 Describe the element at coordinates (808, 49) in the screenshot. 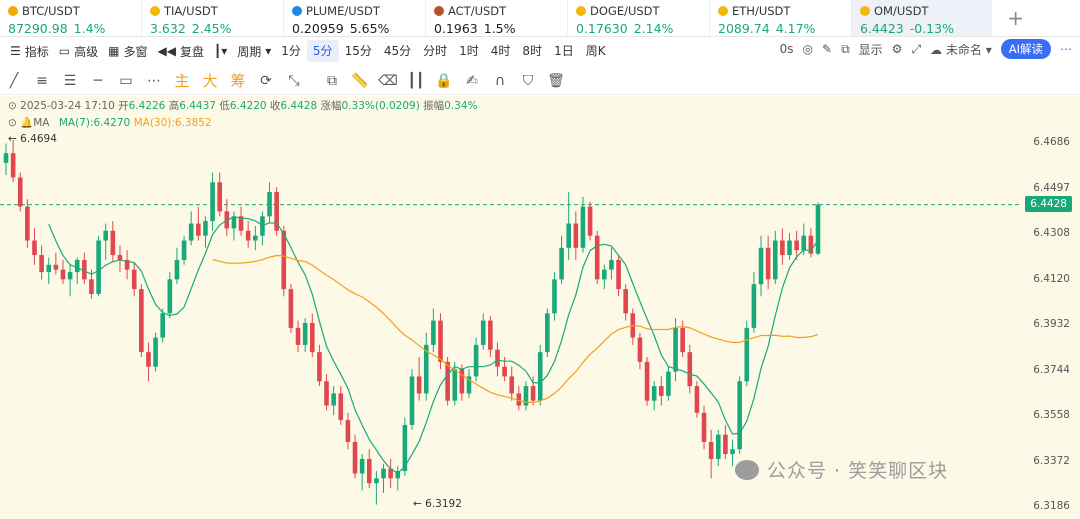

I see `camera-icon: ◎` at that location.